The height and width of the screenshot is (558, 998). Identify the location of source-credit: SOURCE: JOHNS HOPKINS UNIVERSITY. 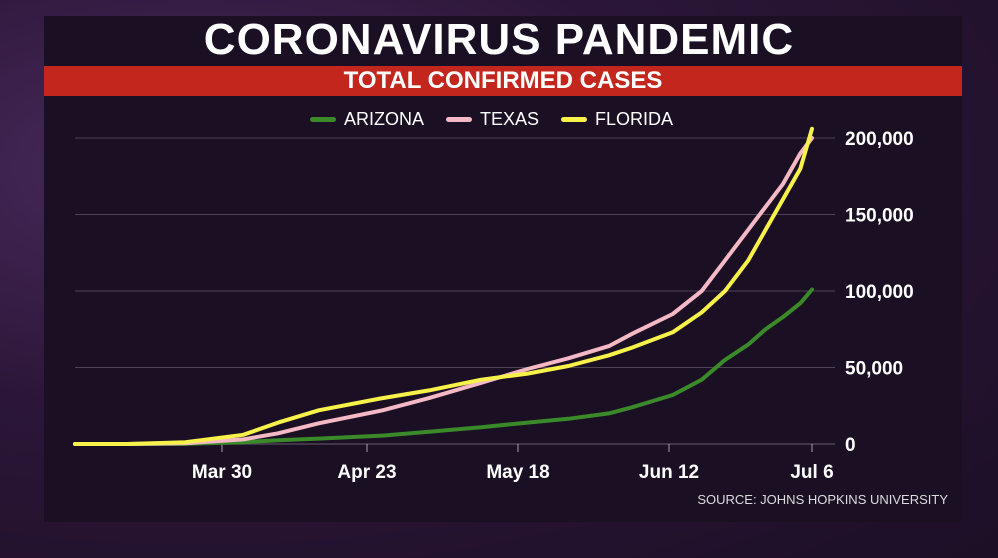
(822, 499).